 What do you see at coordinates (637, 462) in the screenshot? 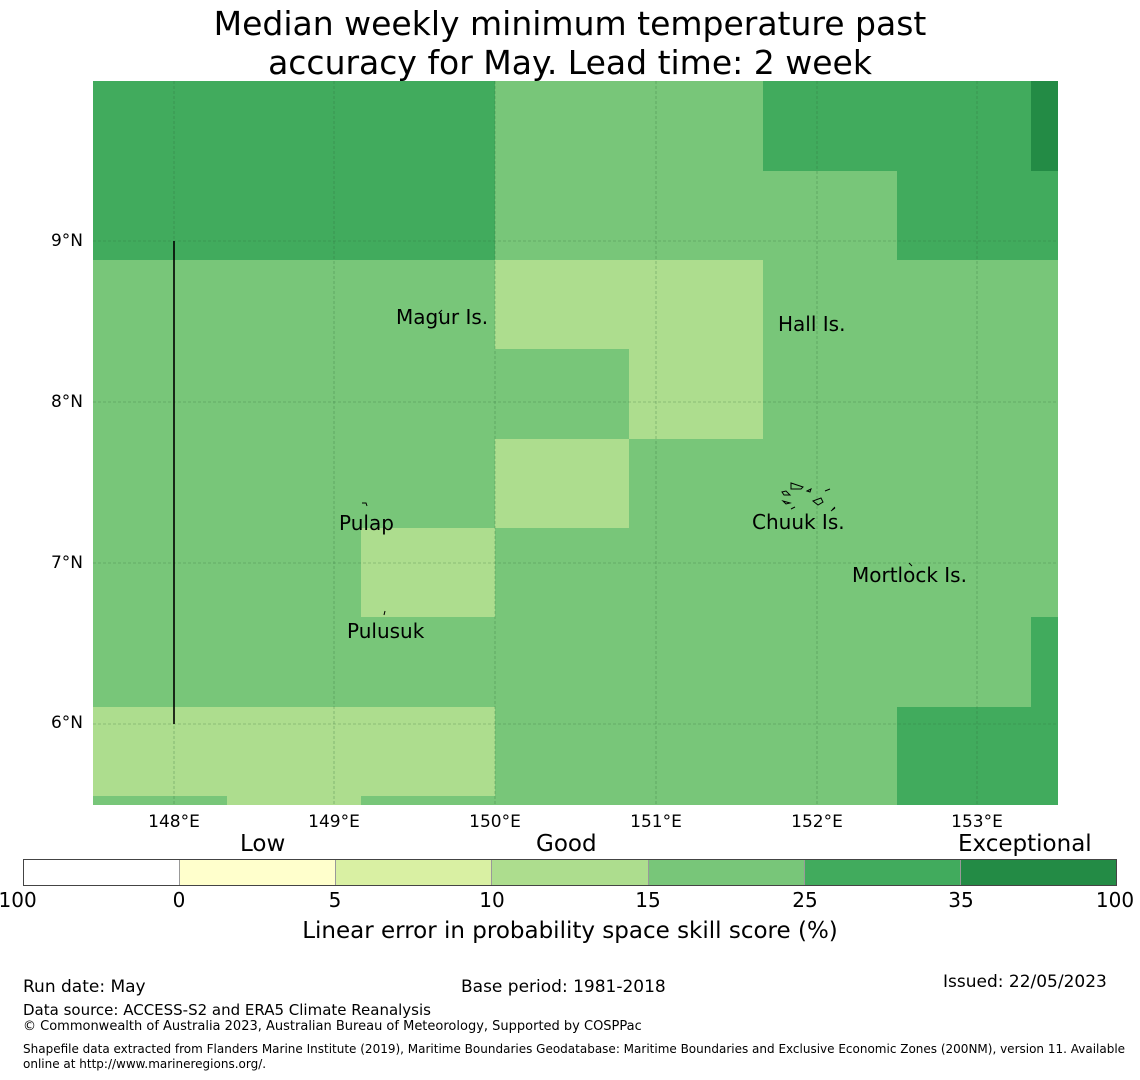
I see `island-outlines` at bounding box center [637, 462].